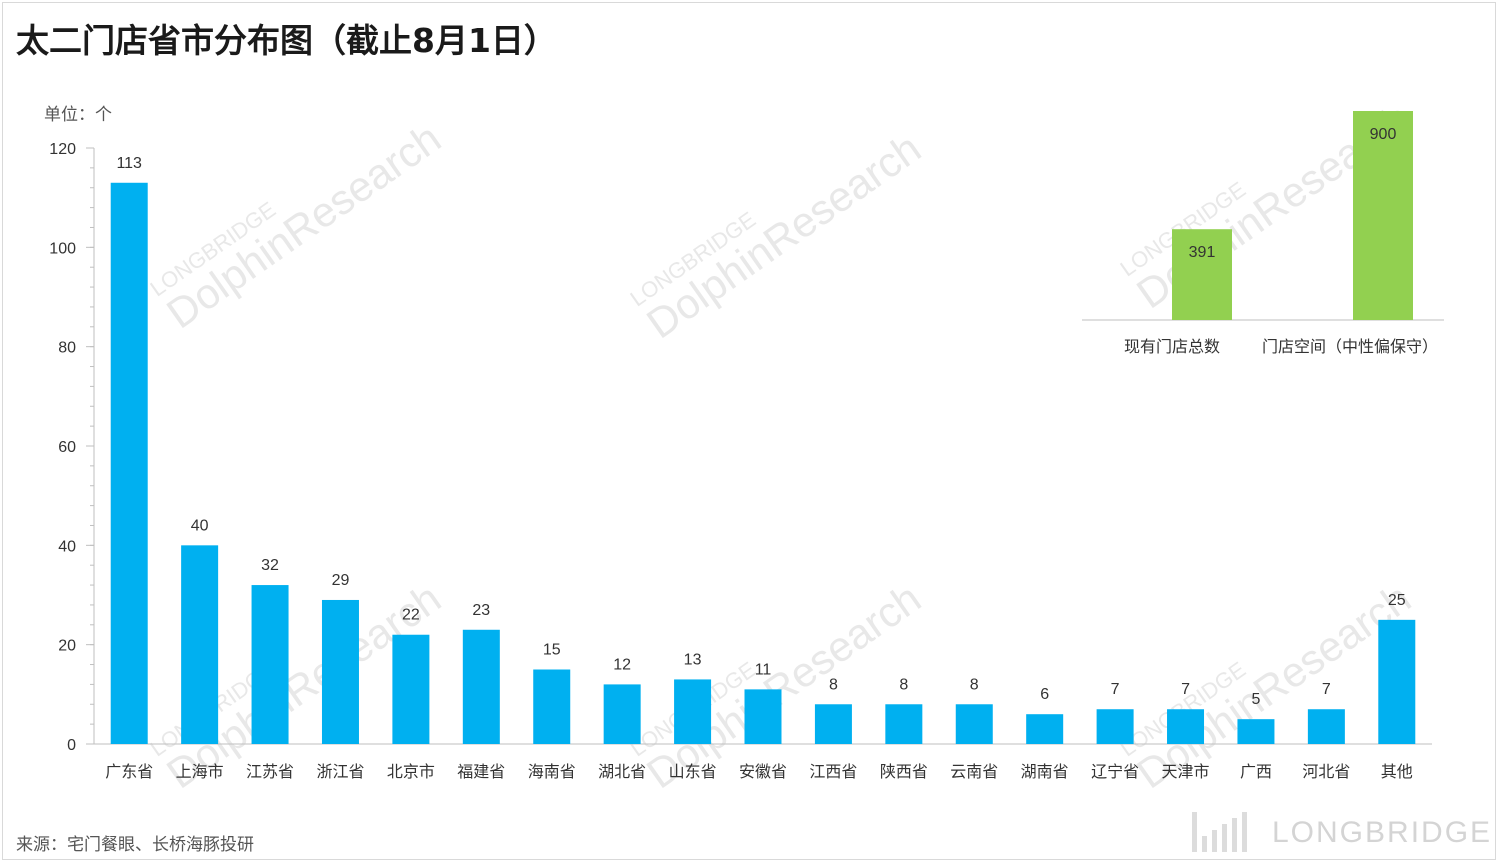 This screenshot has width=1500, height=864. I want to click on y-tick-label: 20, so click(67, 646).